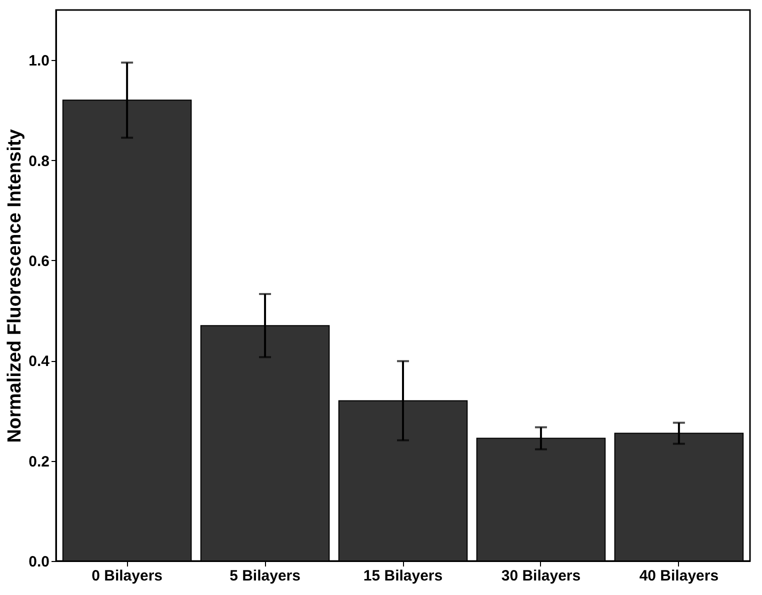 The image size is (762, 595). Describe the element at coordinates (403, 576) in the screenshot. I see `x-tick-label: 15 Bilayers` at that location.